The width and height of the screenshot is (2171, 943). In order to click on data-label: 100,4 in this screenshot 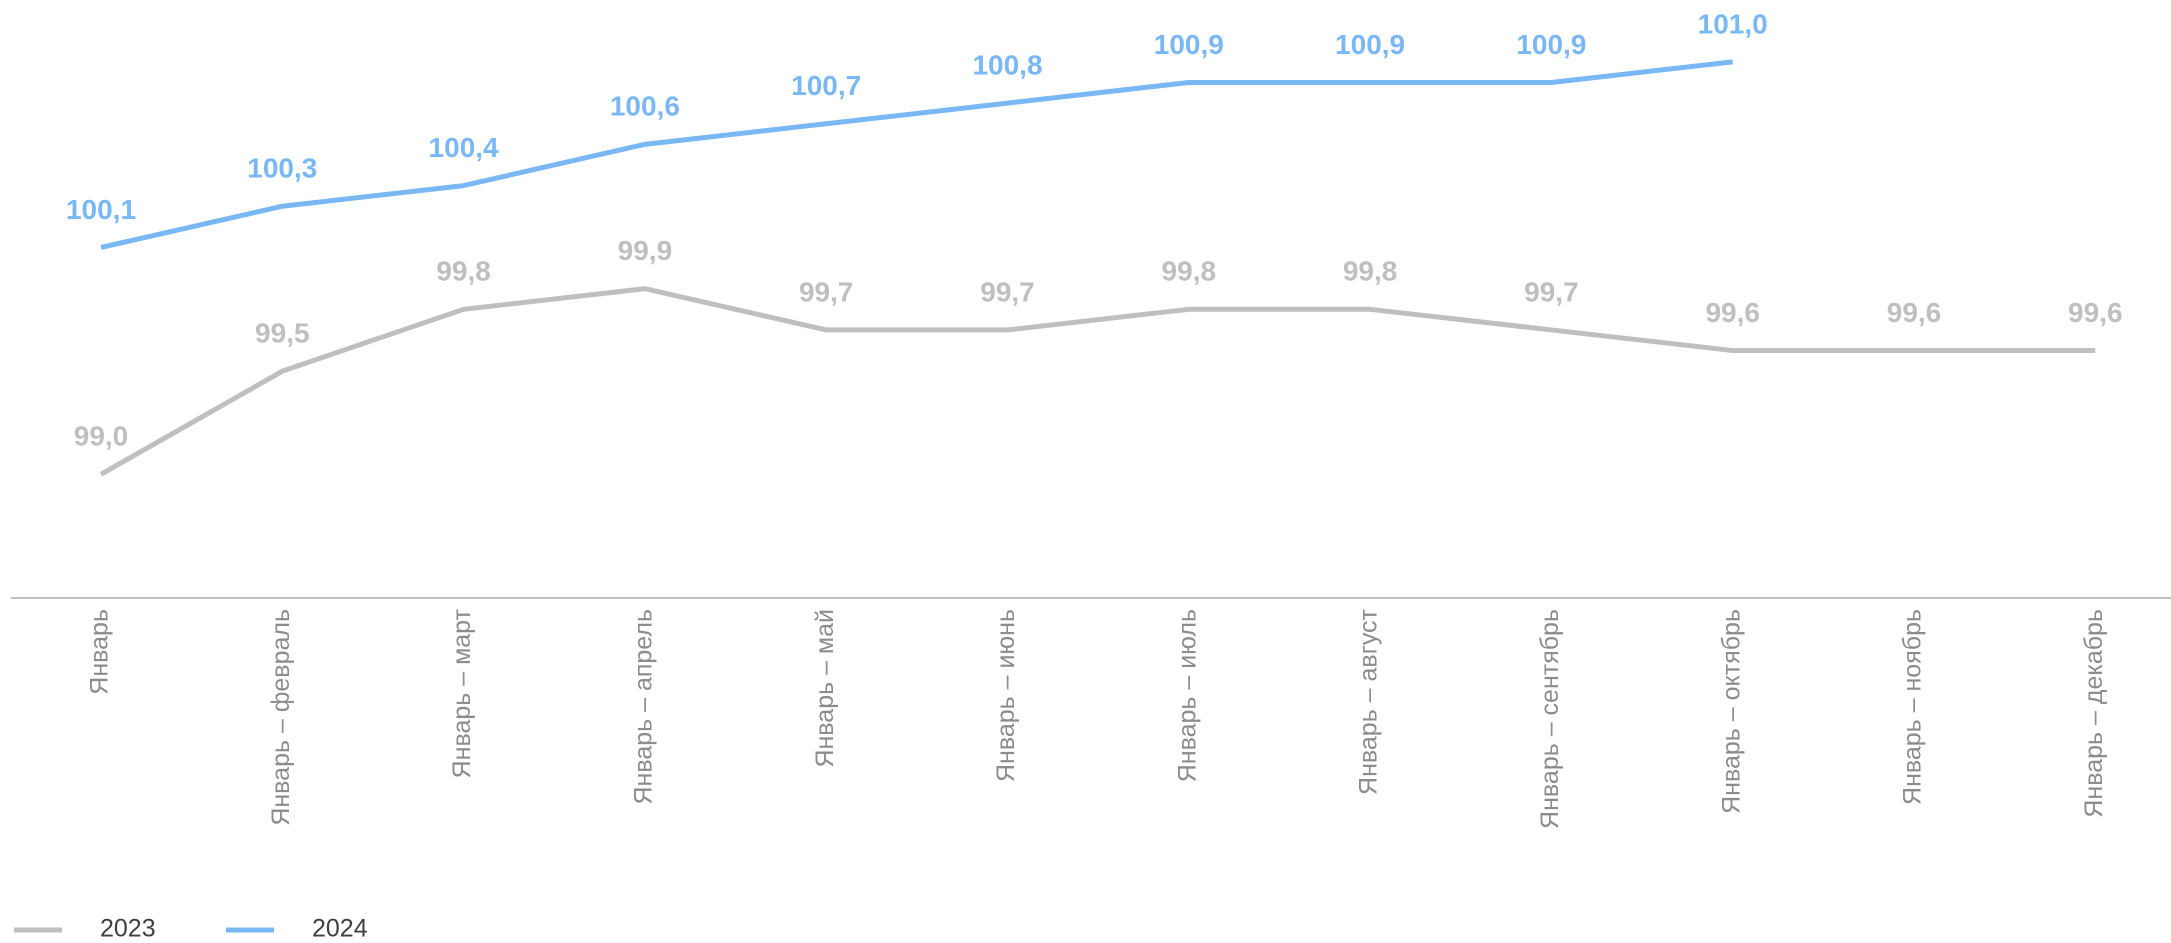, I will do `click(464, 147)`.